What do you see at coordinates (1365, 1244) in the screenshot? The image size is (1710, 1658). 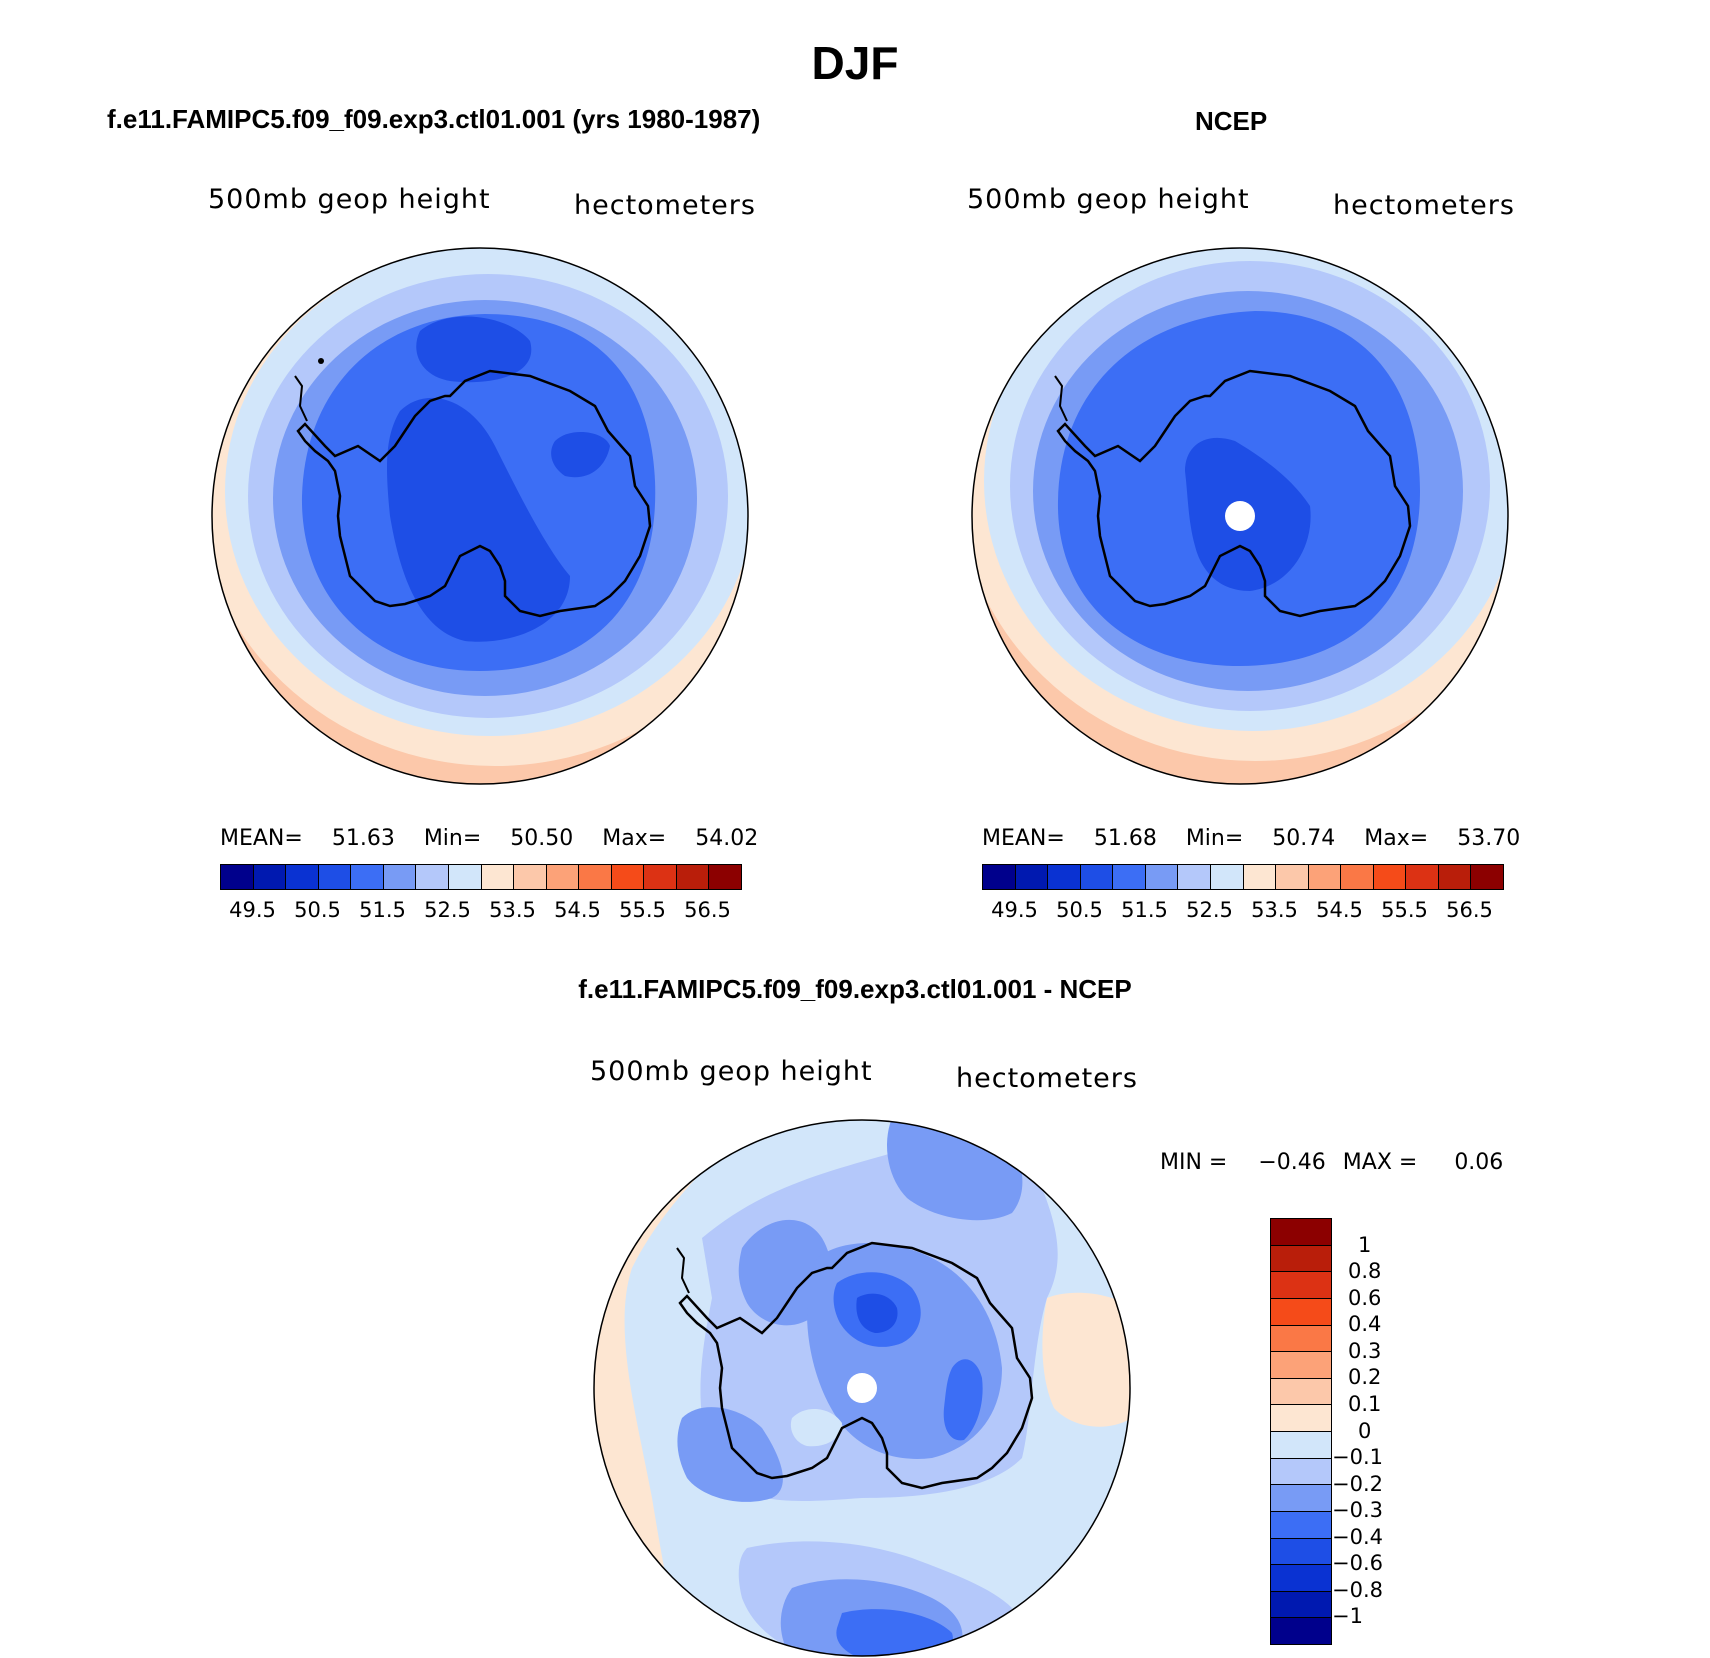 I see `colorbar-tick-label: 1` at bounding box center [1365, 1244].